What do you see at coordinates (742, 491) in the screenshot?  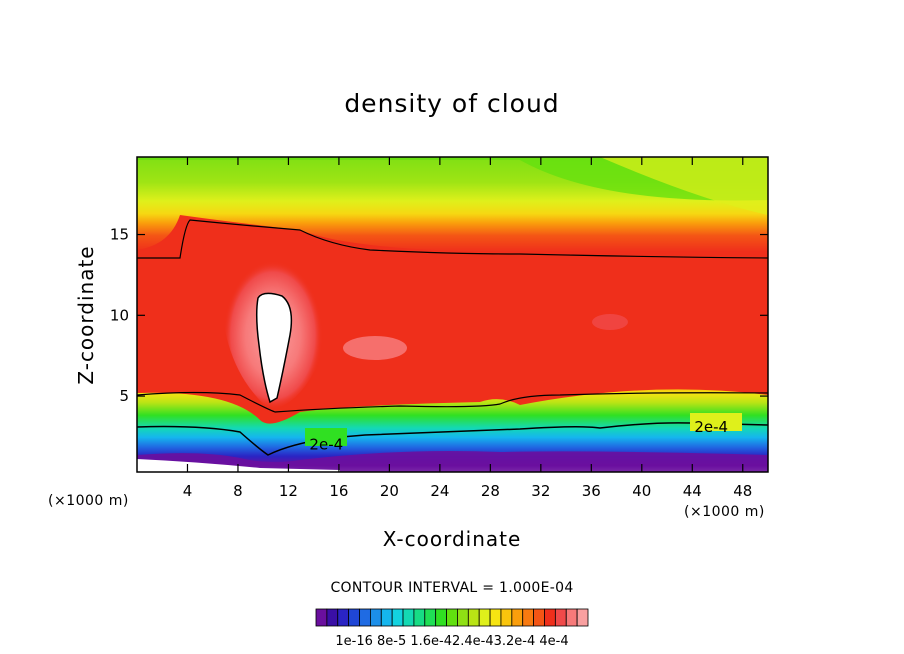 I see `x-tick-label: 48` at bounding box center [742, 491].